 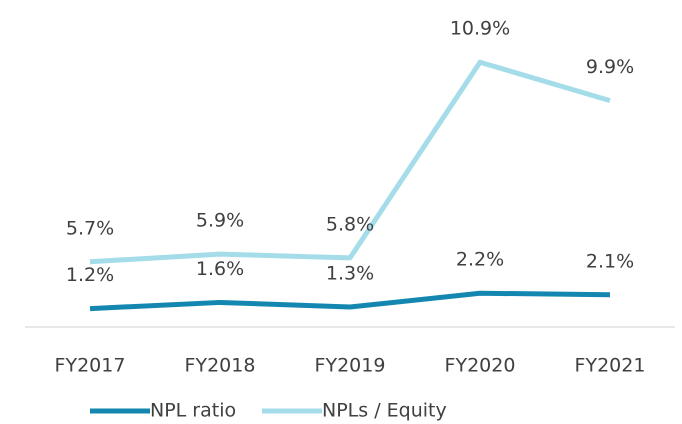 What do you see at coordinates (480, 29) in the screenshot?
I see `data-label: 10.9%` at bounding box center [480, 29].